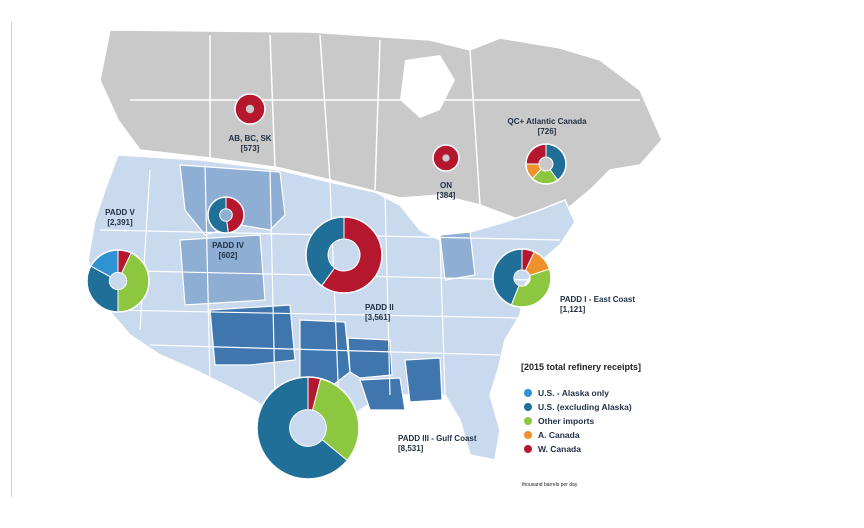 The height and width of the screenshot is (528, 864). What do you see at coordinates (528, 393) in the screenshot?
I see `legend-swatch-us-alaska` at bounding box center [528, 393].